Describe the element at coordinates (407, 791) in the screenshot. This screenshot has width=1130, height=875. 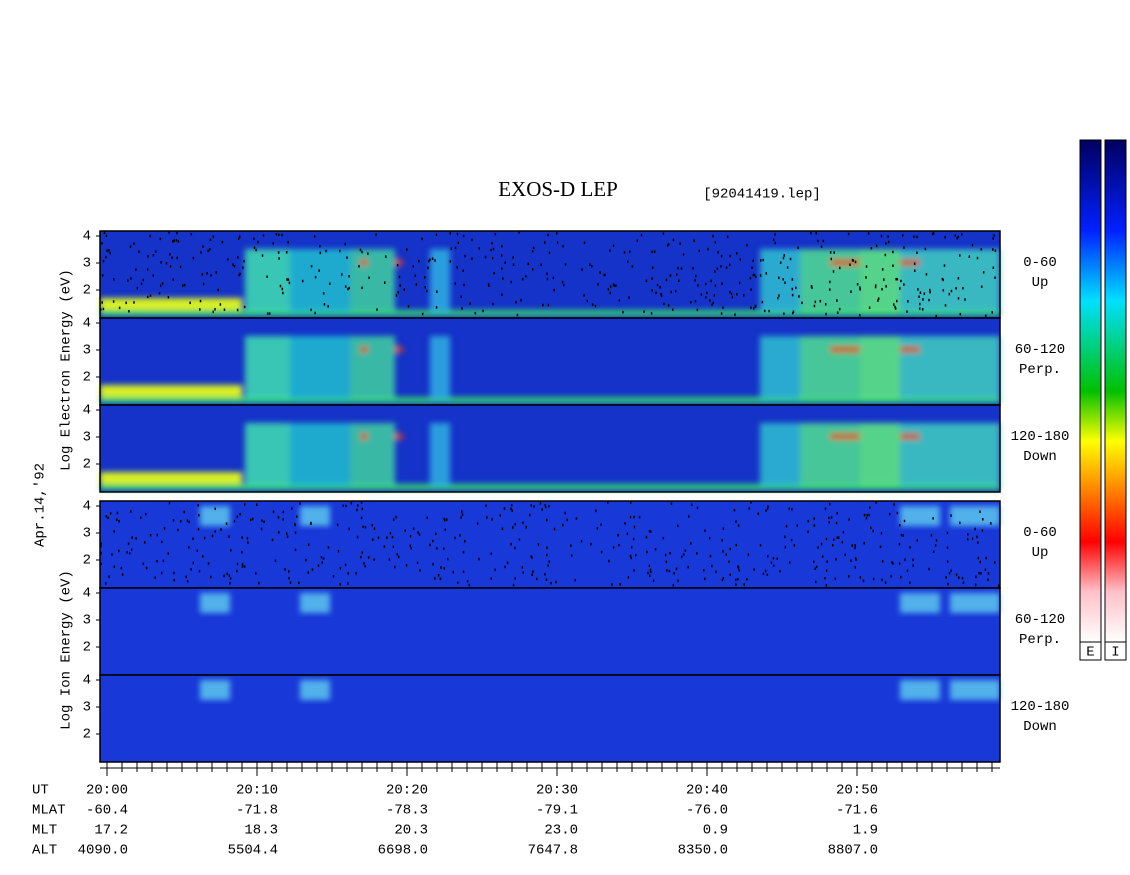
I see `table-cell: 20:20` at that location.